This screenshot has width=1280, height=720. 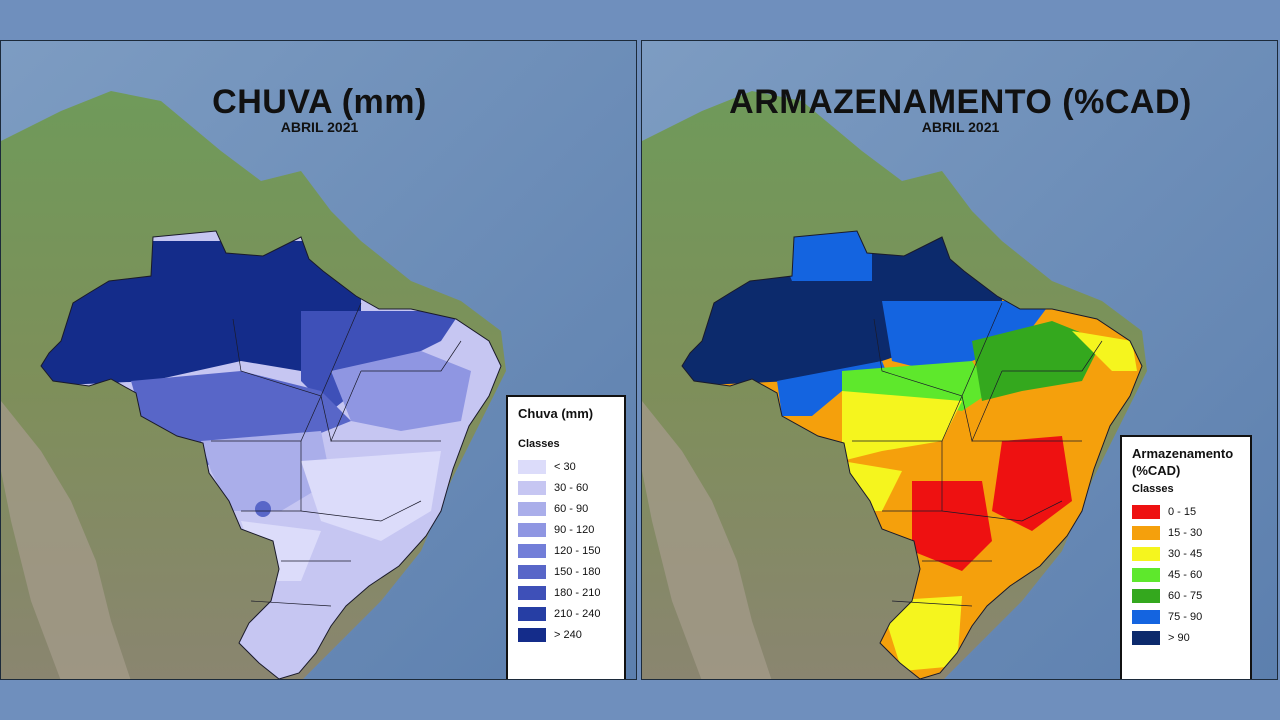 What do you see at coordinates (960, 127) in the screenshot?
I see `storage-map-subtitle: ABRIL 2021` at bounding box center [960, 127].